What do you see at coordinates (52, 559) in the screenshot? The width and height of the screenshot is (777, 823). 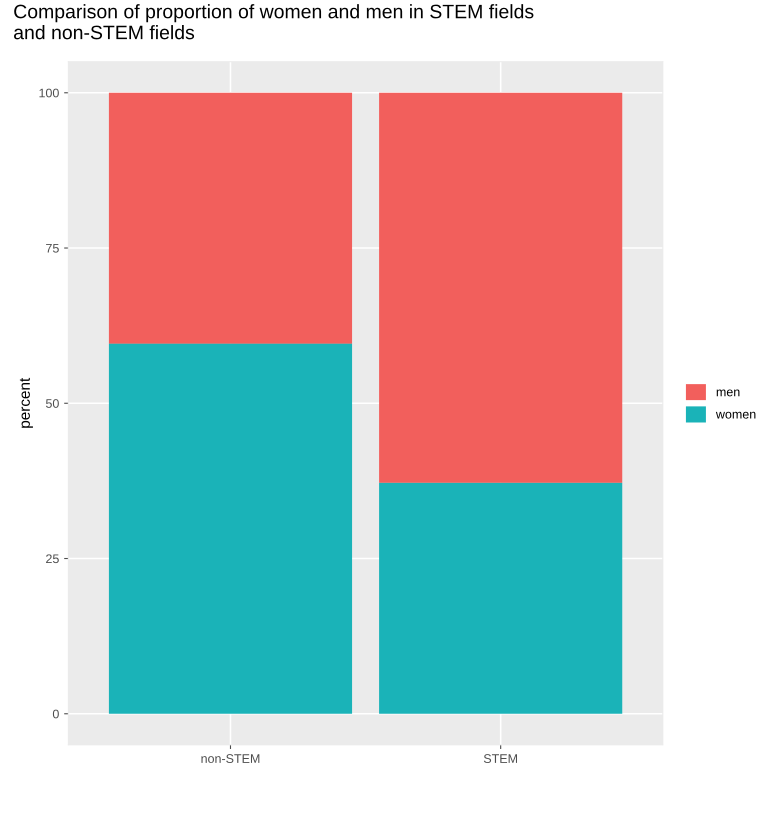 I see `y-tick-label: 25` at bounding box center [52, 559].